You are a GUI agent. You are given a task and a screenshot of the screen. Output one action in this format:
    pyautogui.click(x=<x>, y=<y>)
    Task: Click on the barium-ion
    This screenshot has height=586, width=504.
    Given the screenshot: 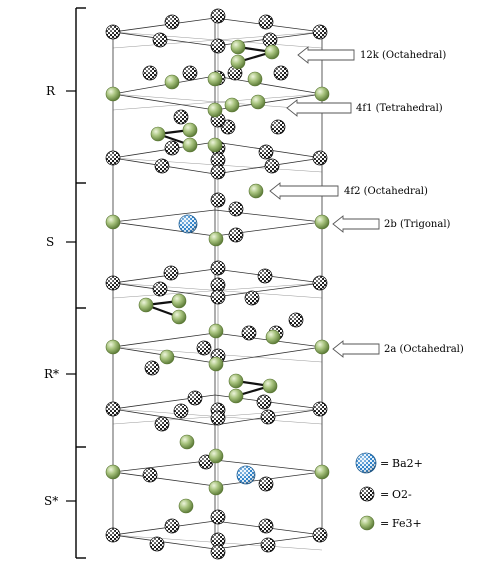 What is the action you would take?
    pyautogui.click(x=188, y=224)
    